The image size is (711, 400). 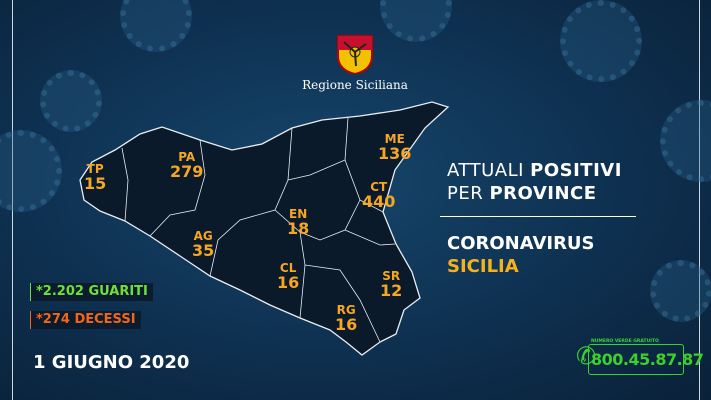 What do you see at coordinates (203, 250) in the screenshot?
I see `province-value: 35` at bounding box center [203, 250].